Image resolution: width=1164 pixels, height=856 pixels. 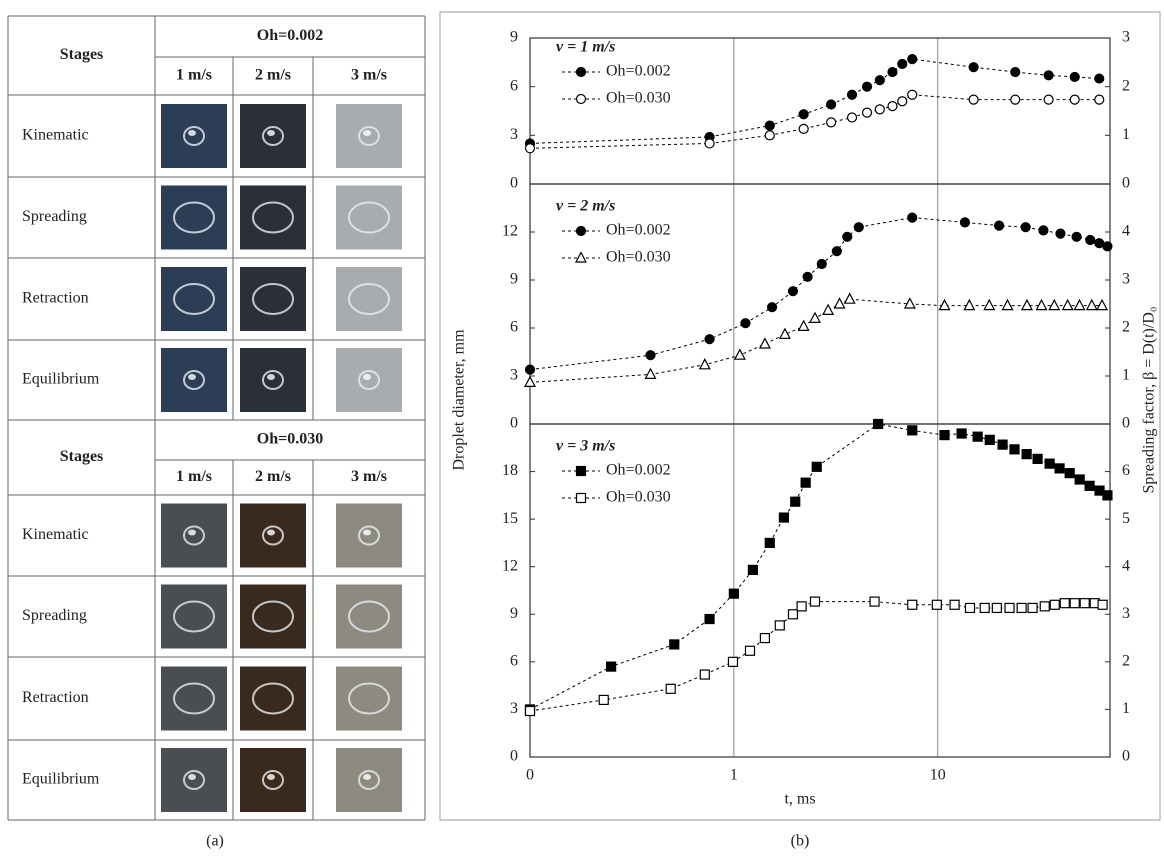 I want to click on y2-tick-label: 4, so click(x=1126, y=231).